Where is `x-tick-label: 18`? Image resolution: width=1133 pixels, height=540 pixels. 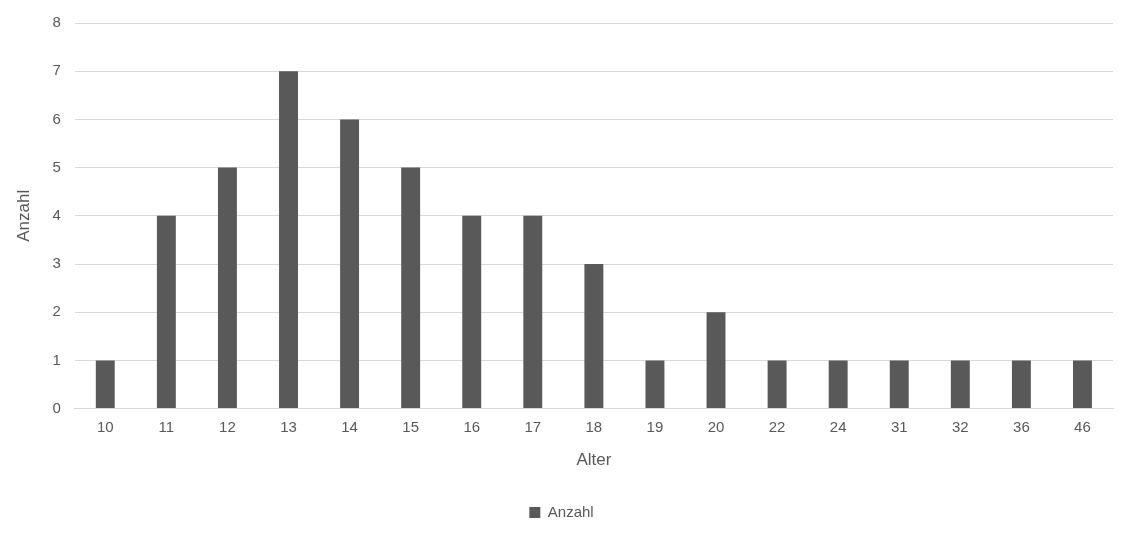
x-tick-label: 18 is located at coordinates (594, 426).